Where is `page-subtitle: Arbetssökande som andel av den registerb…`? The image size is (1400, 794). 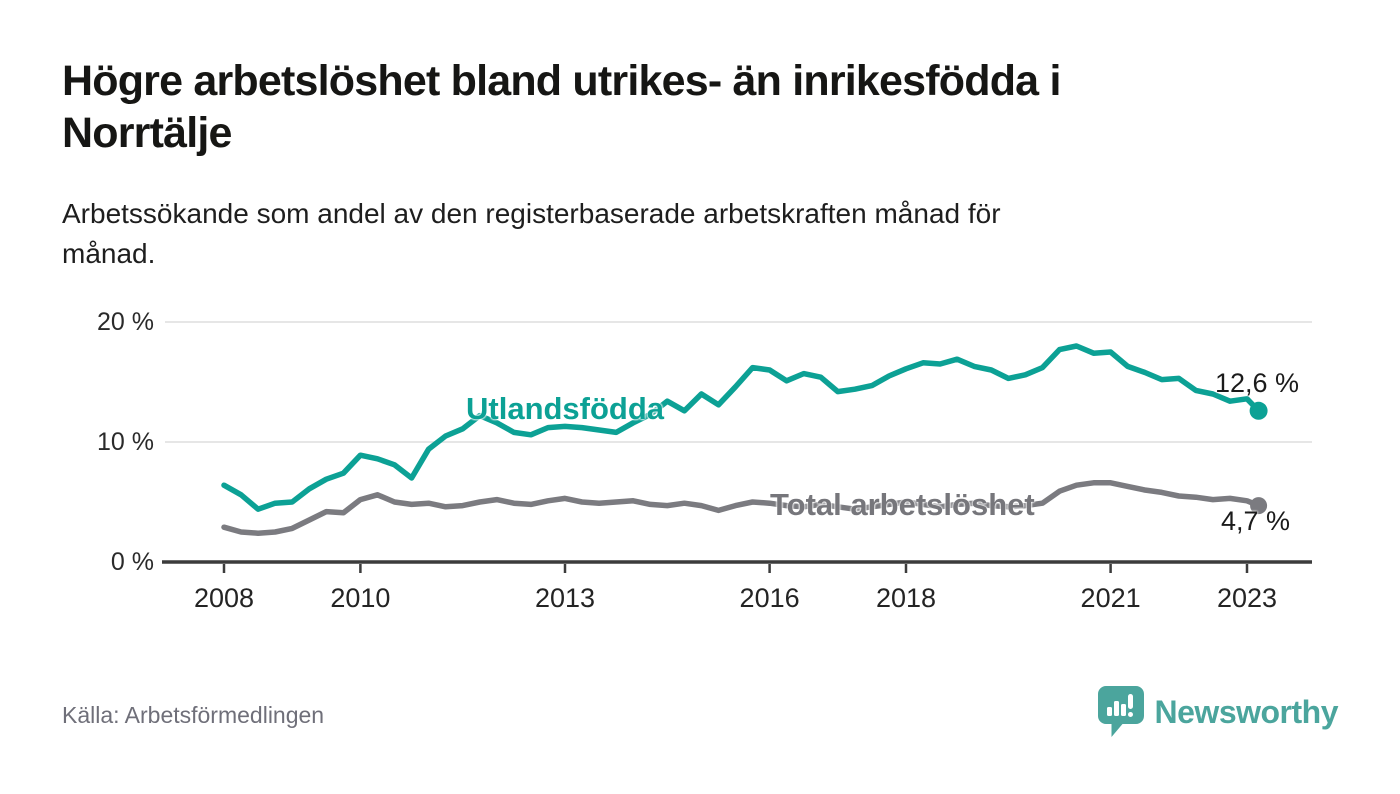 page-subtitle: Arbetssökande som andel av den registerb… is located at coordinates (531, 233).